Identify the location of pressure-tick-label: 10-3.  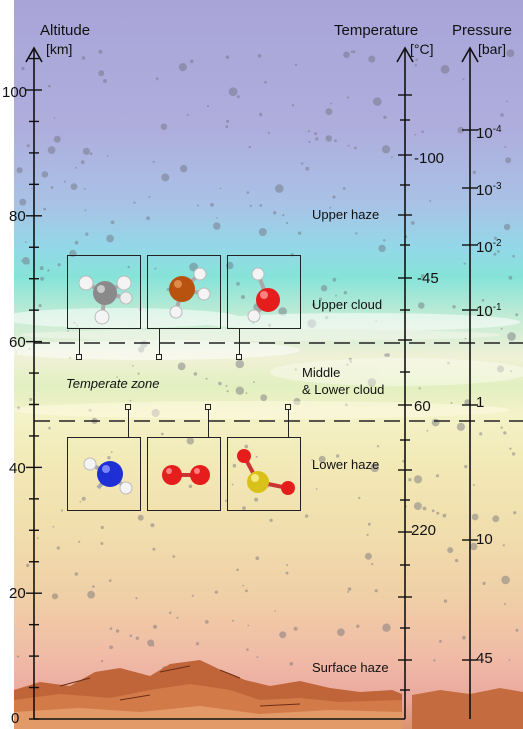
(489, 190).